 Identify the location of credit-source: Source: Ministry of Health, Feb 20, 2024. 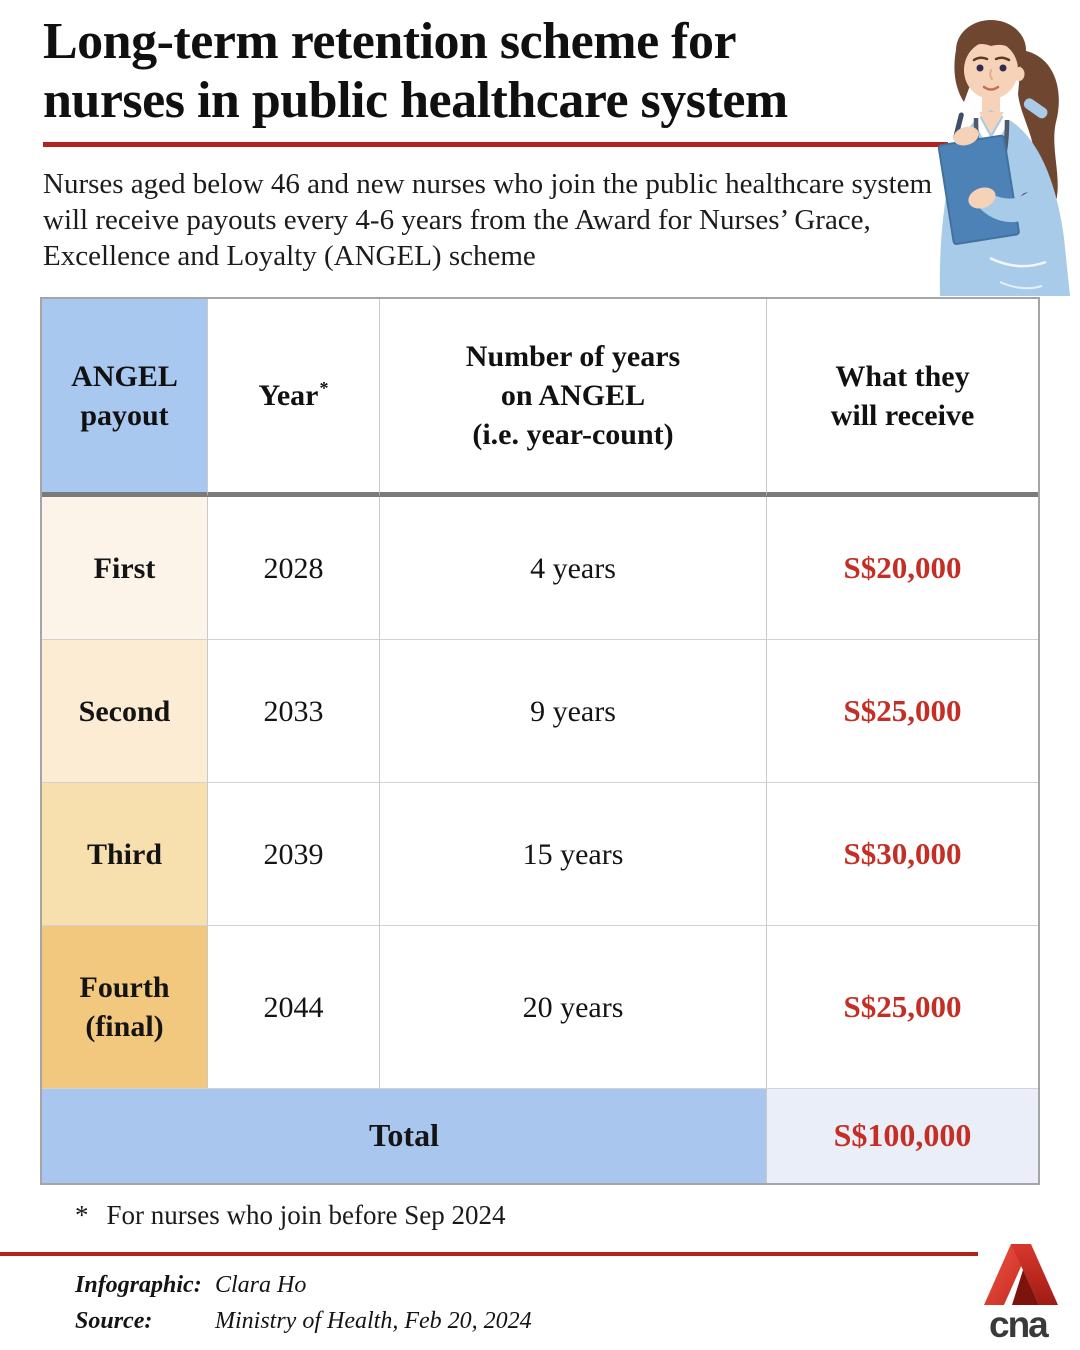
(303, 1321).